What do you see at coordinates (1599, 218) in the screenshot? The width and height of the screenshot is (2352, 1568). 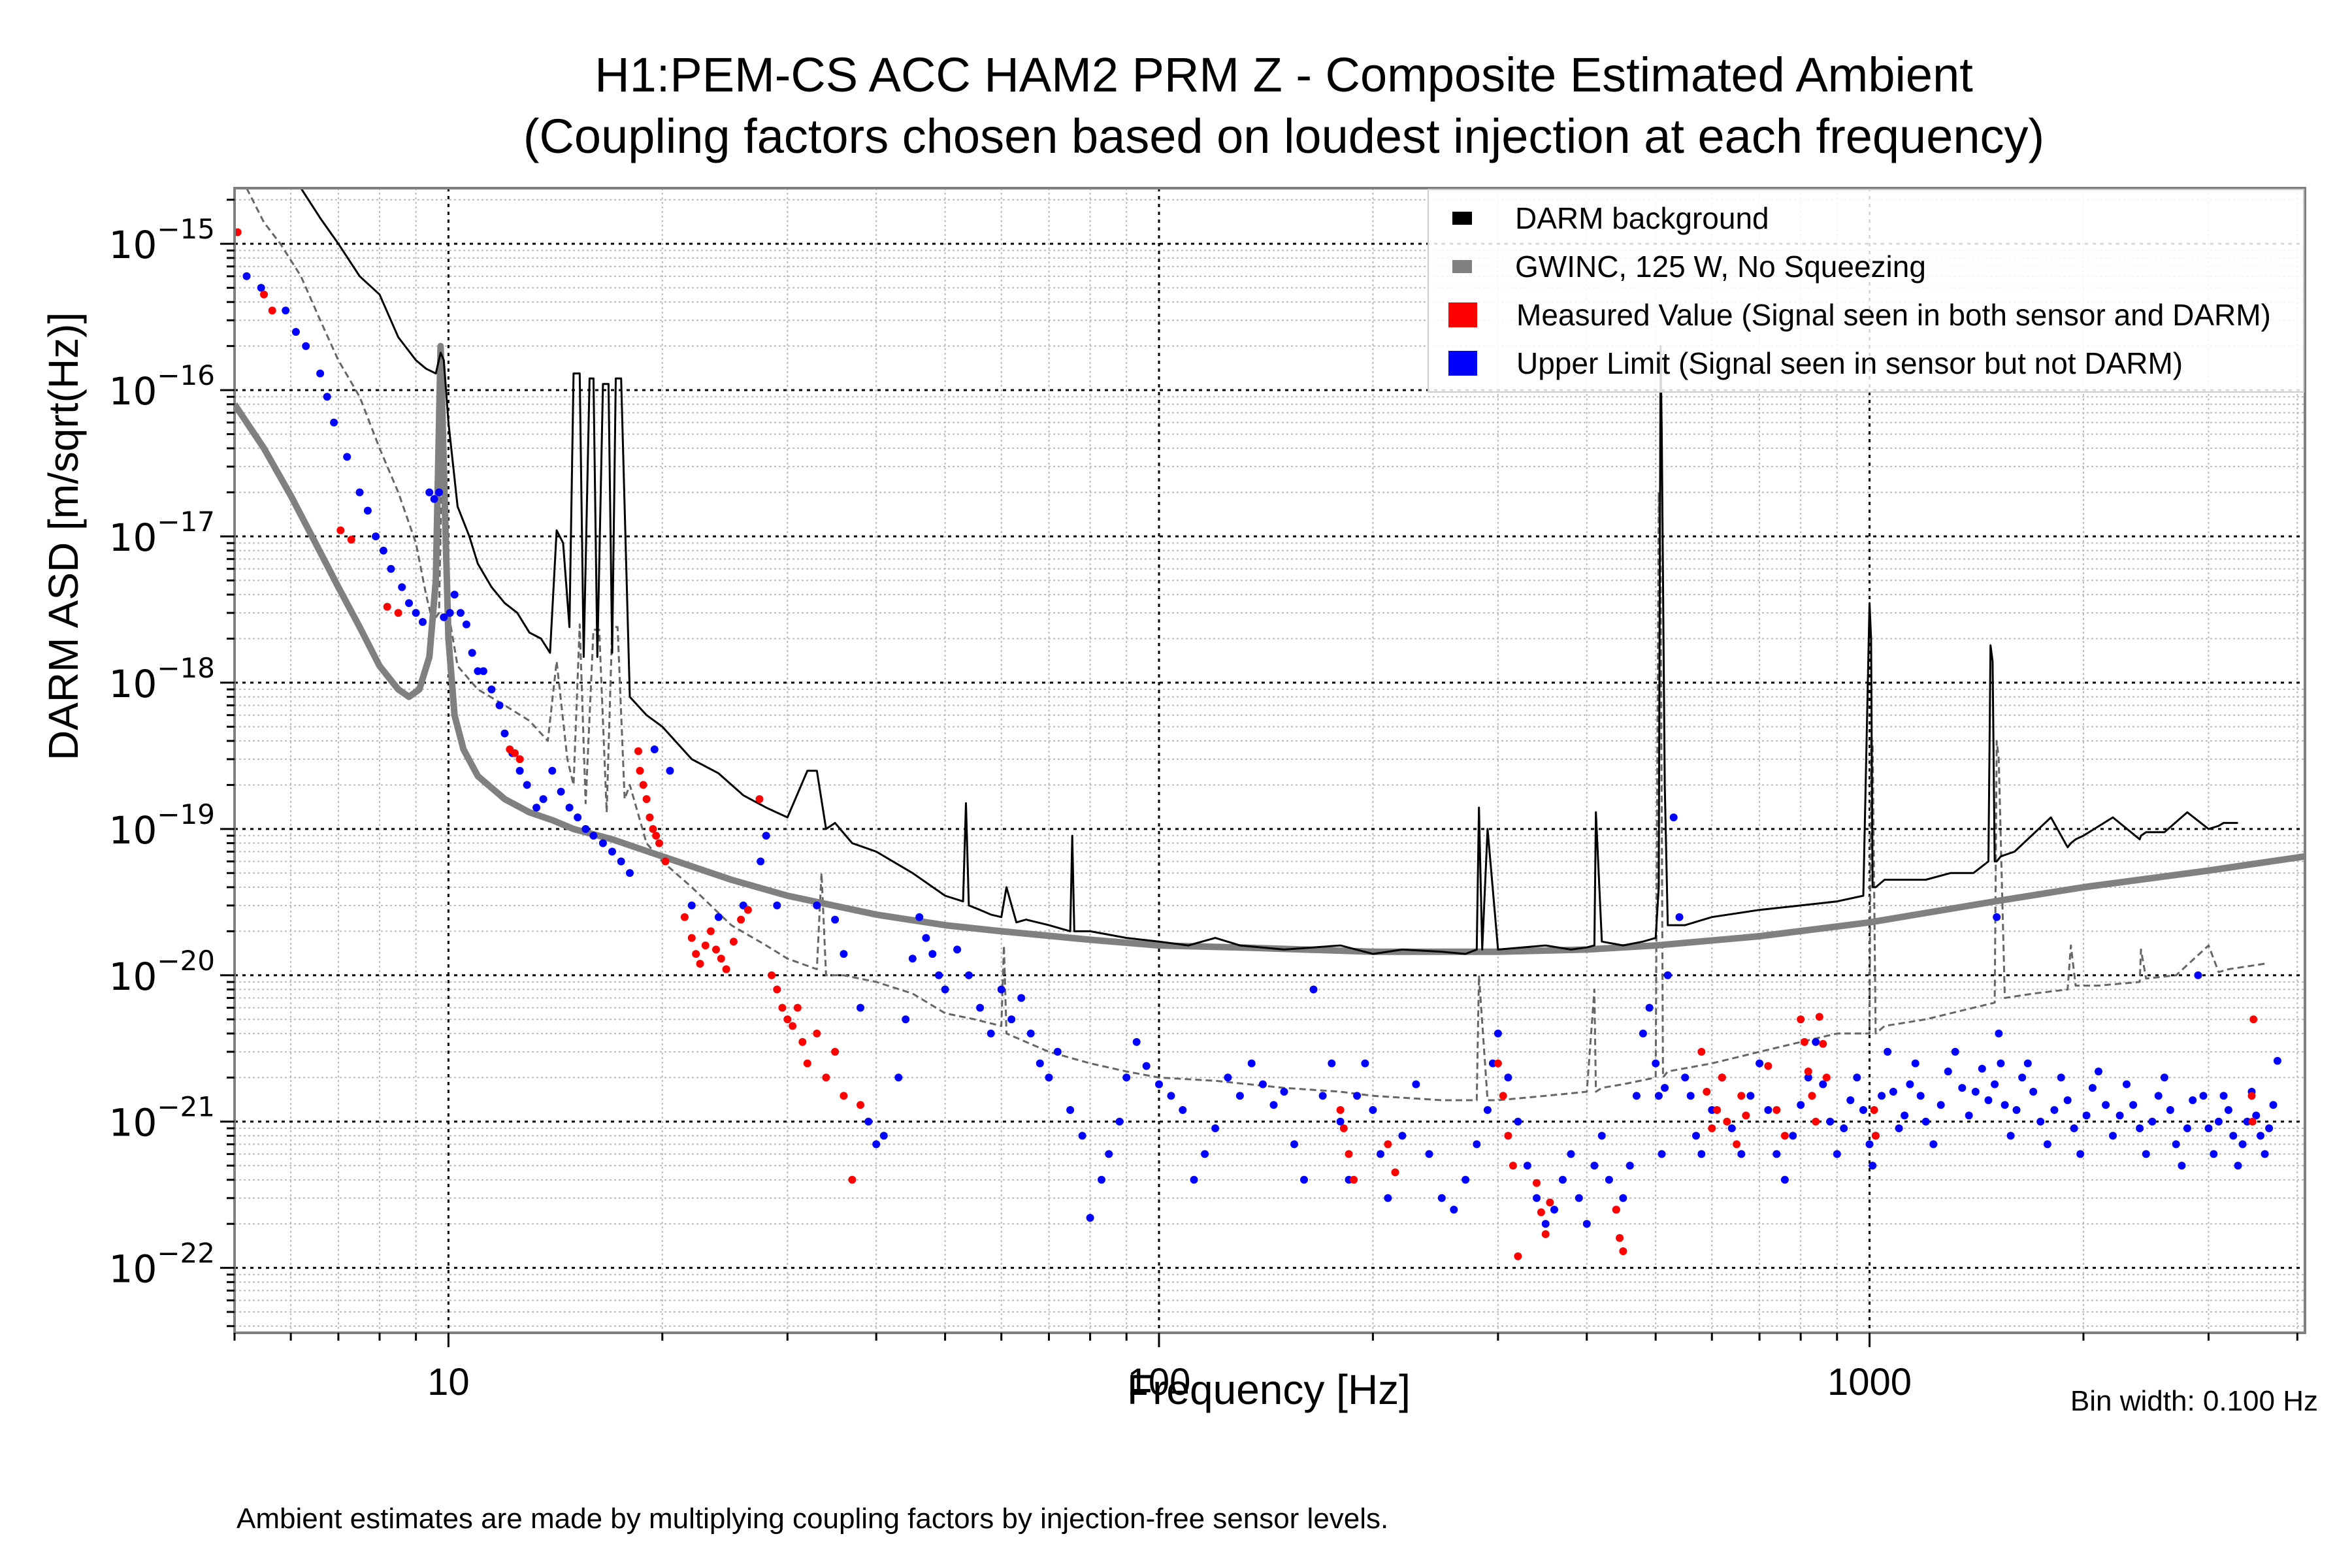 I see `legend-item-darm: DARM background` at bounding box center [1599, 218].